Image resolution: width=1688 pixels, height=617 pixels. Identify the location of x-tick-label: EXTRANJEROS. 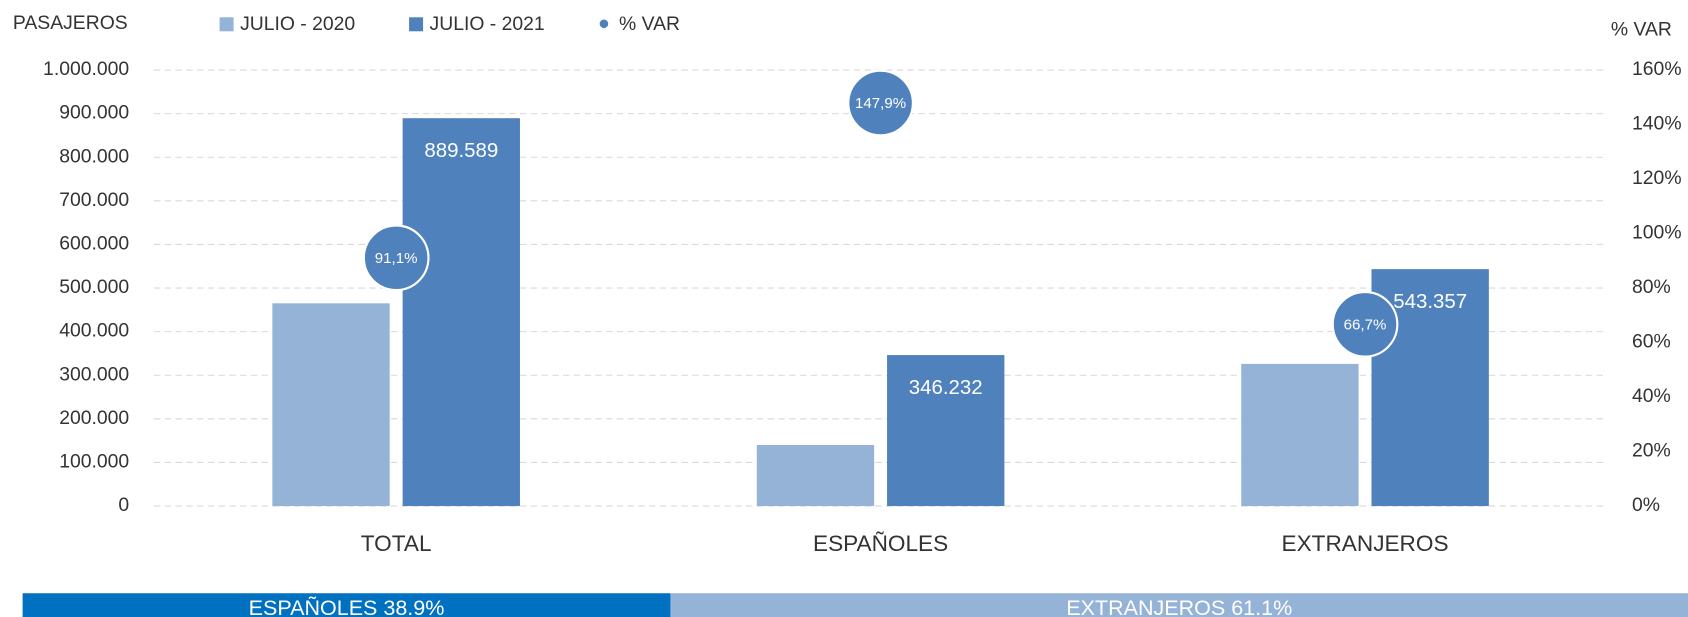
(1365, 543).